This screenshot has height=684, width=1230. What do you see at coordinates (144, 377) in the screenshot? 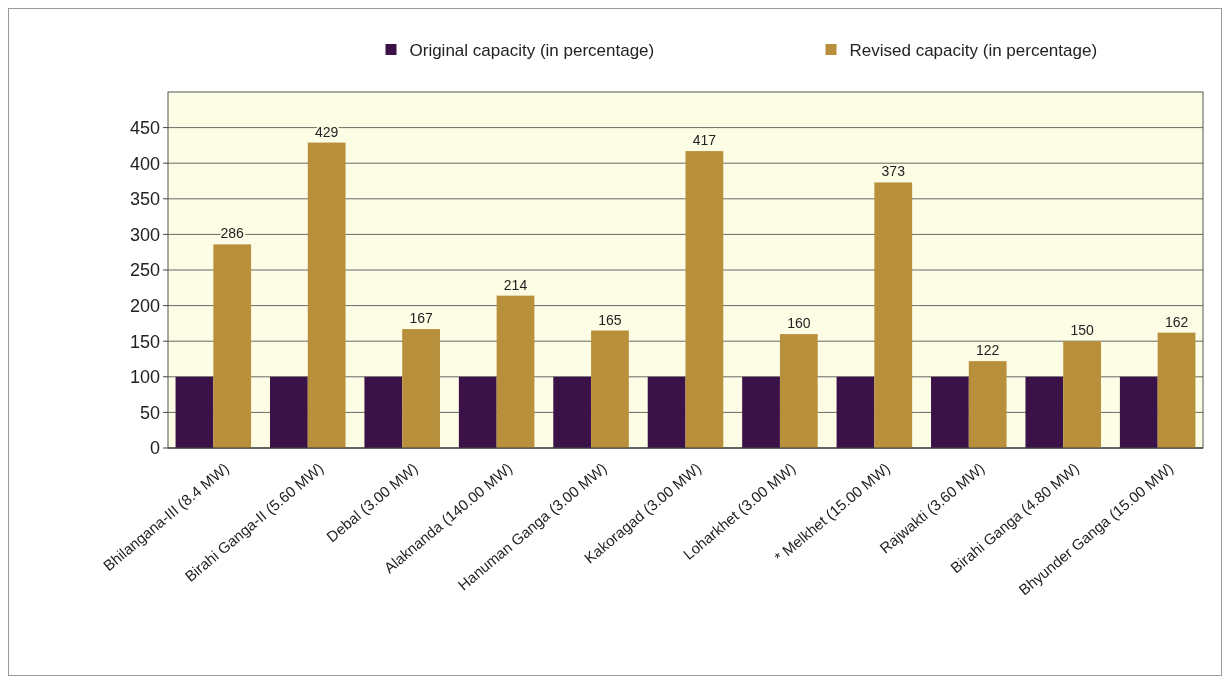
I see `y-tick-label: 100` at bounding box center [144, 377].